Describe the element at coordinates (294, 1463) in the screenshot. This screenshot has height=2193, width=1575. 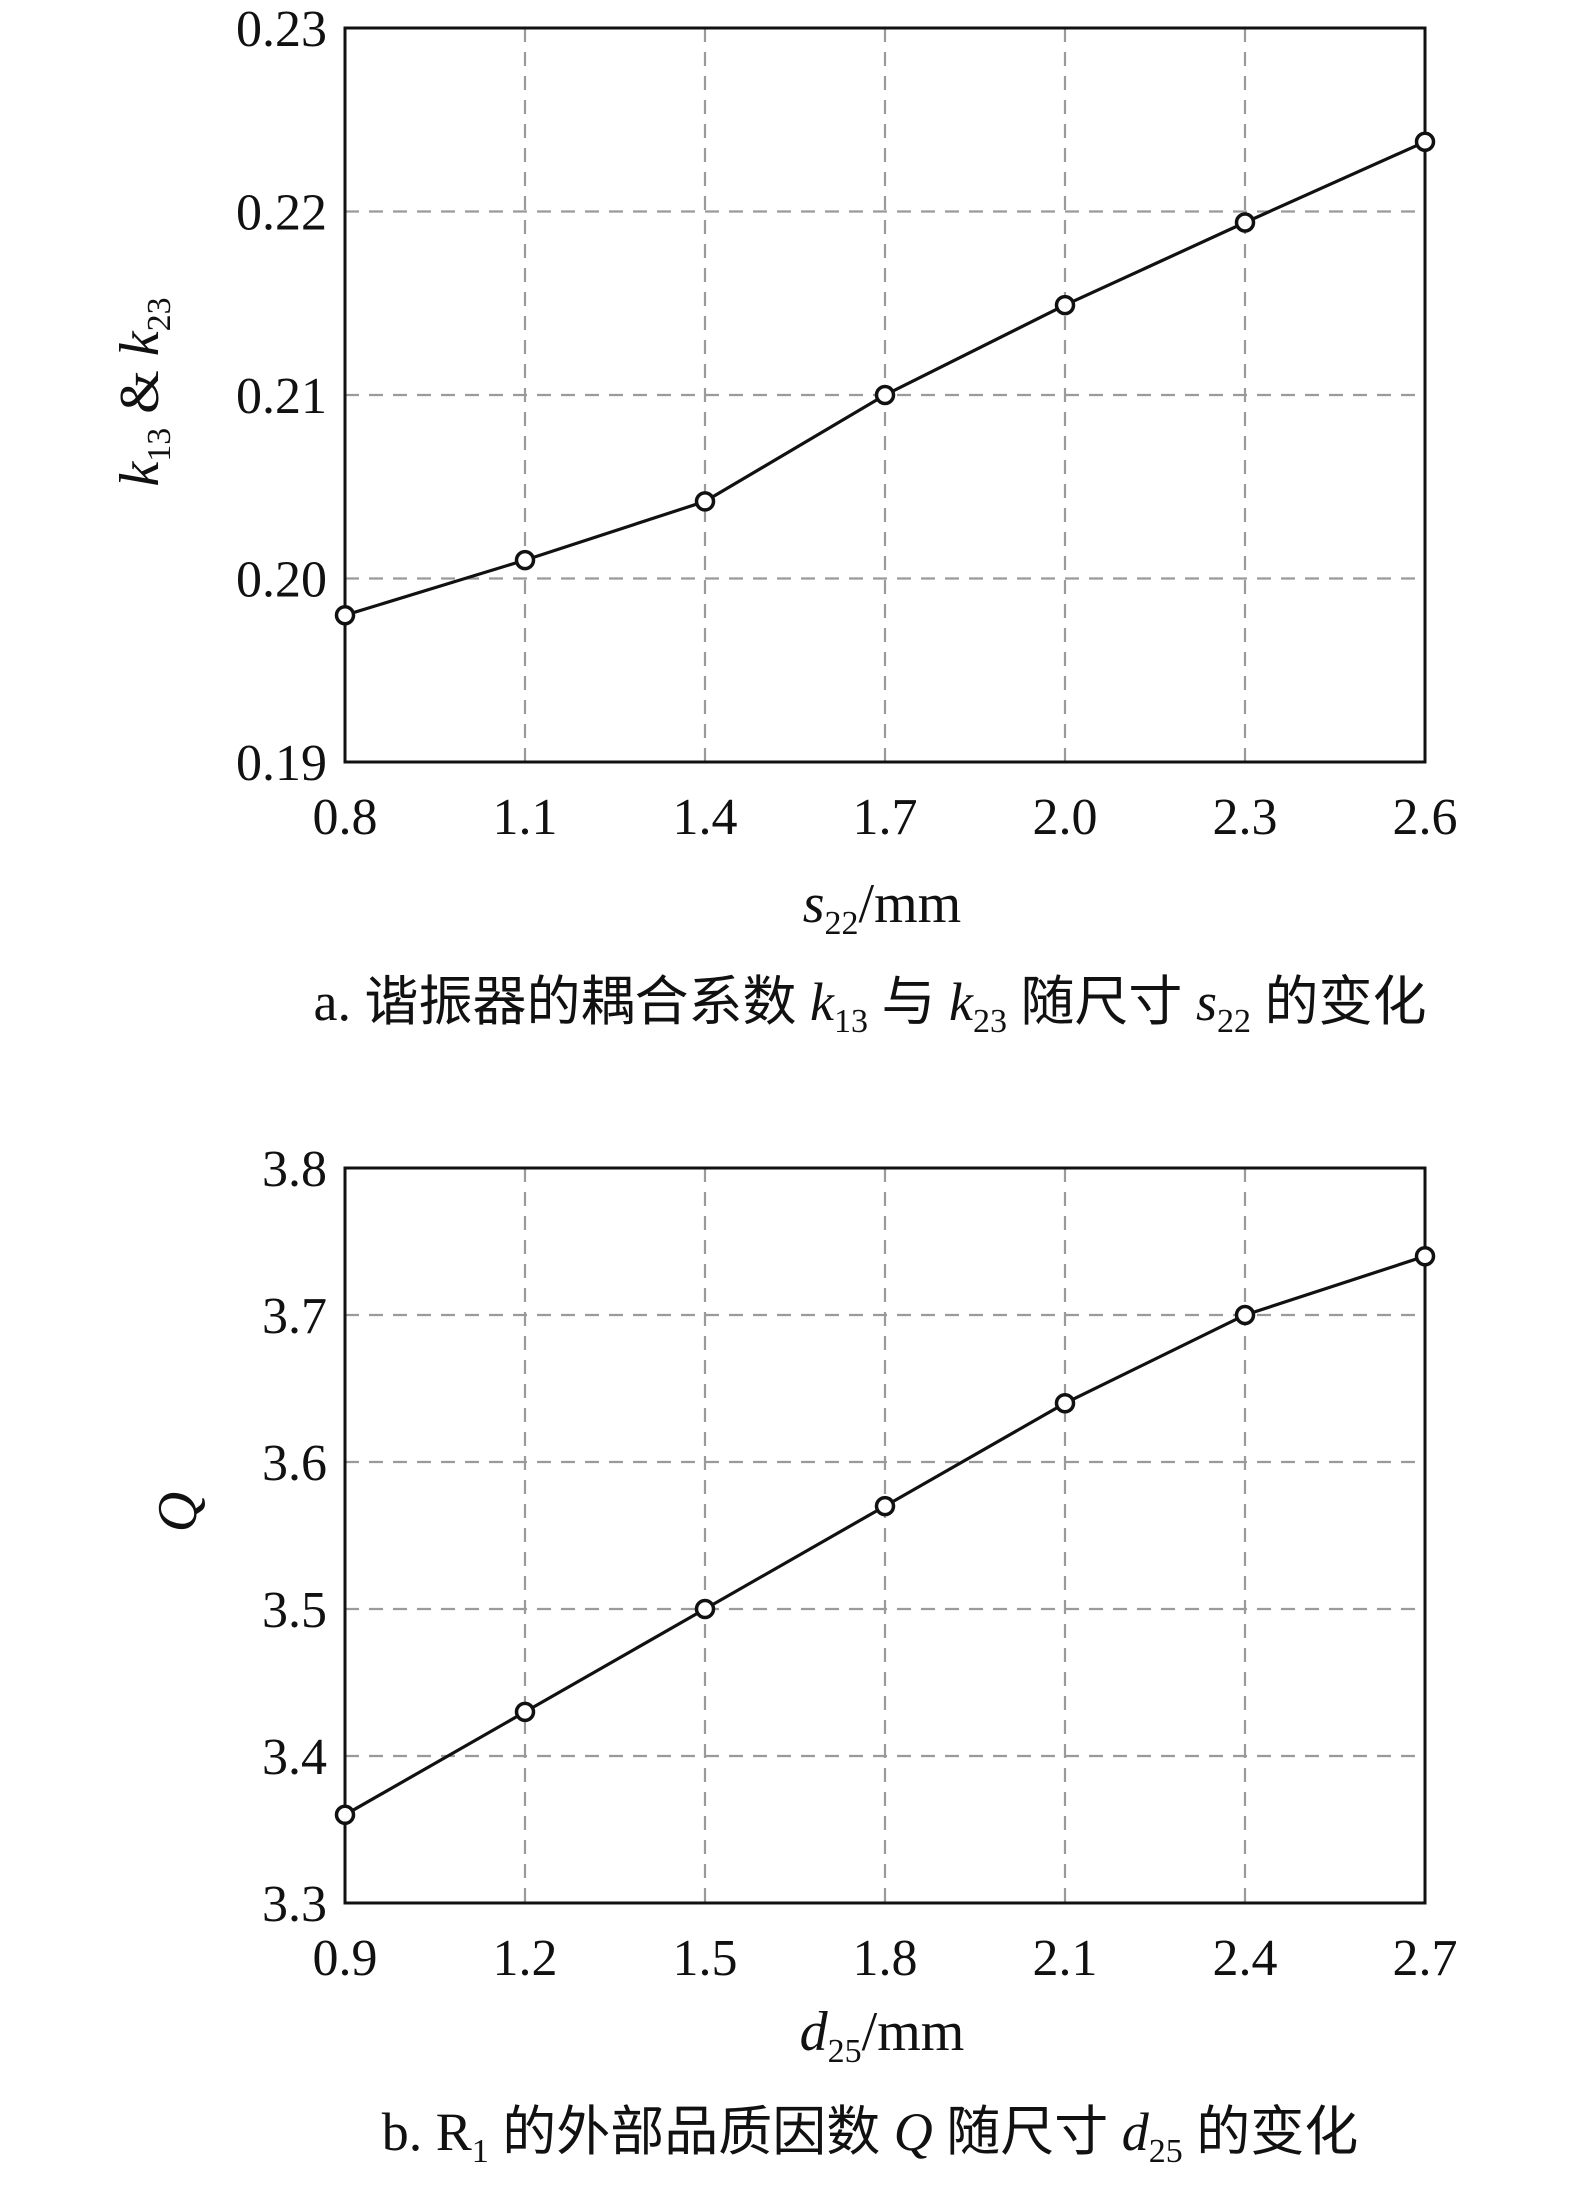
I see `chart-b-y-tick-label: 3.6` at that location.